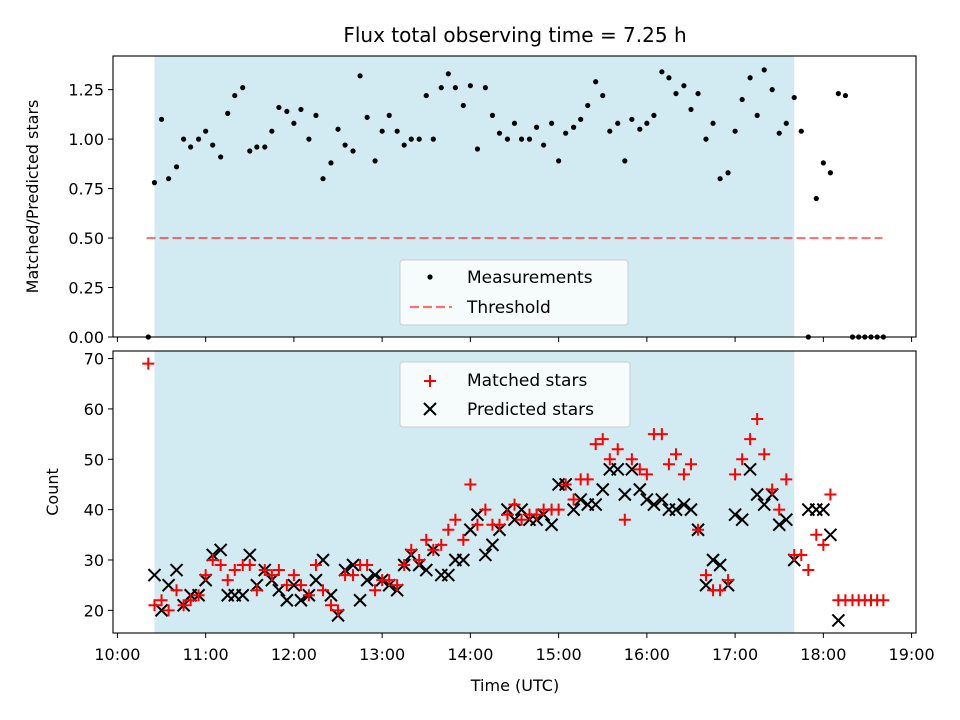 The height and width of the screenshot is (720, 960). Describe the element at coordinates (515, 394) in the screenshot. I see `bottom-legend-box` at that location.